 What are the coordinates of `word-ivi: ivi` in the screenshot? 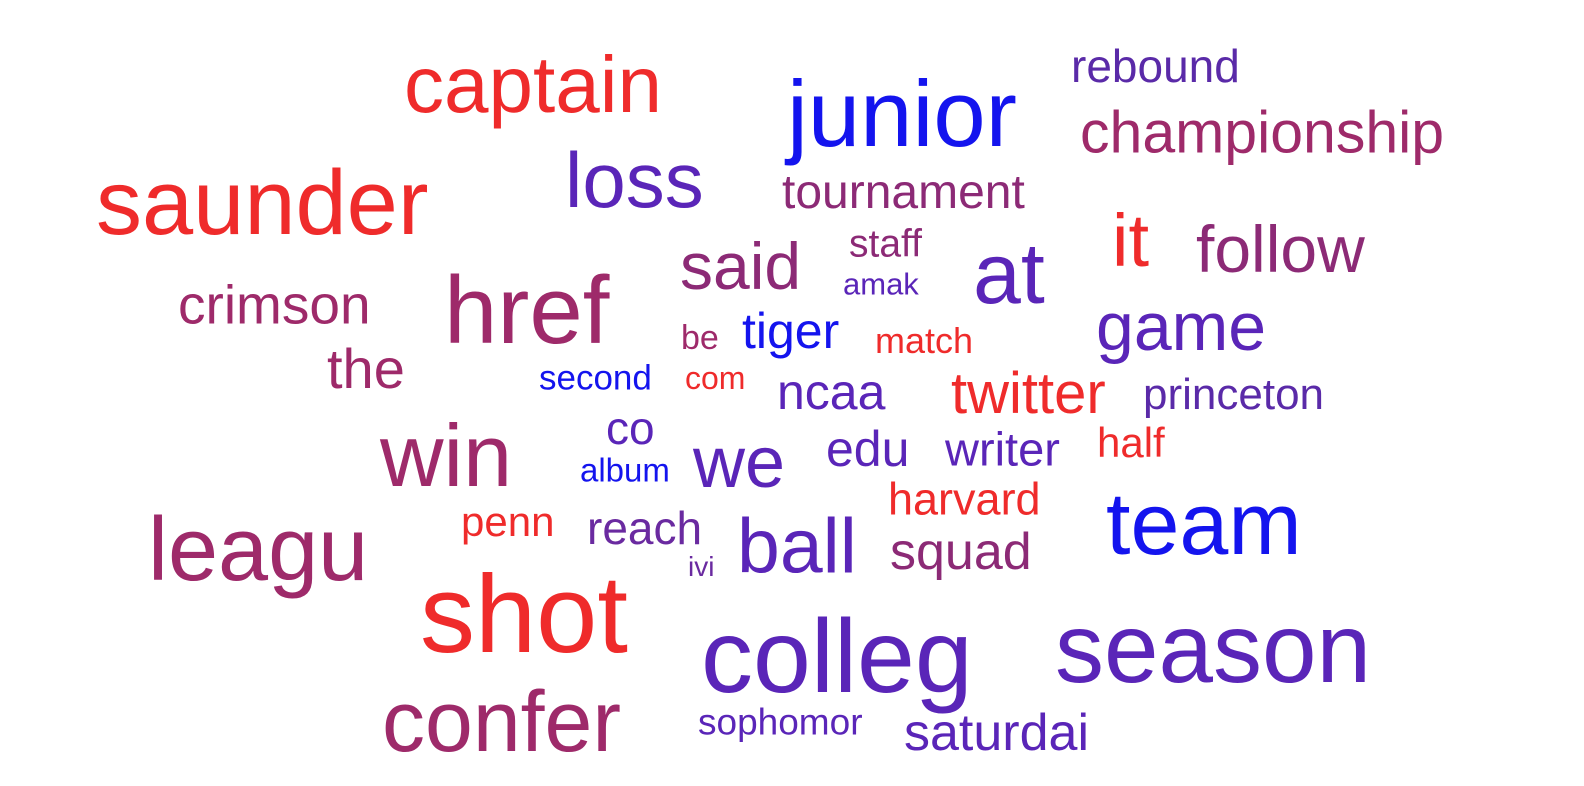 It's located at (701, 566).